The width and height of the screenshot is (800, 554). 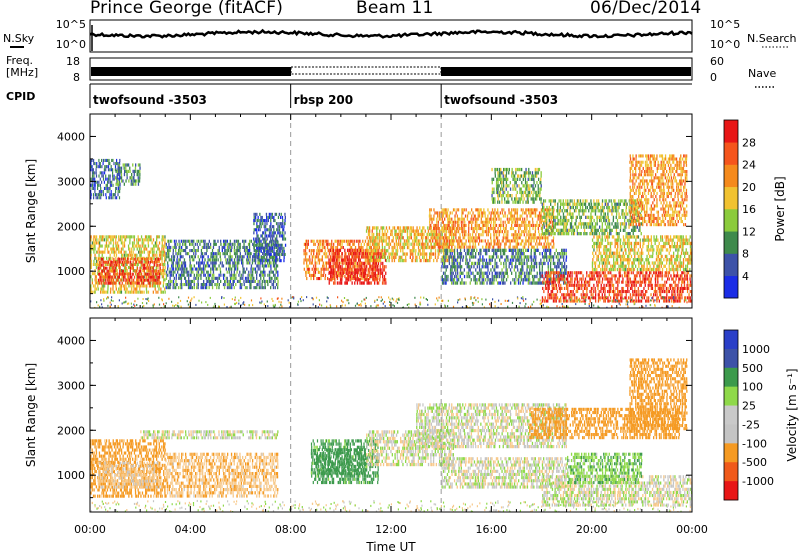 What do you see at coordinates (725, 44) in the screenshot?
I see `noise-right-tick-low: 10^0` at bounding box center [725, 44].